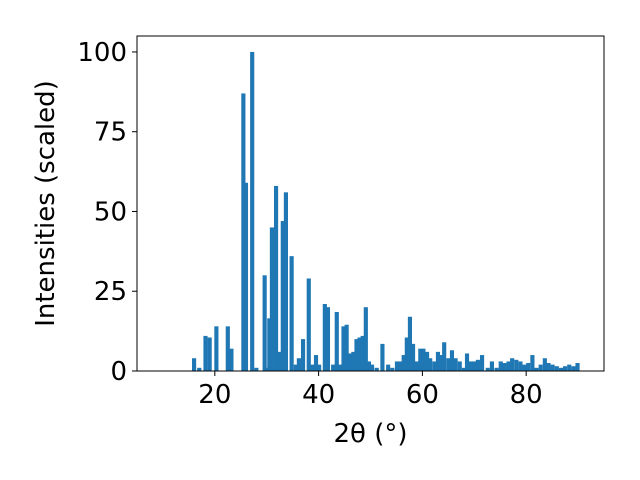 The width and height of the screenshot is (640, 480). Describe the element at coordinates (110, 133) in the screenshot. I see `y-tick-label: 75` at that location.